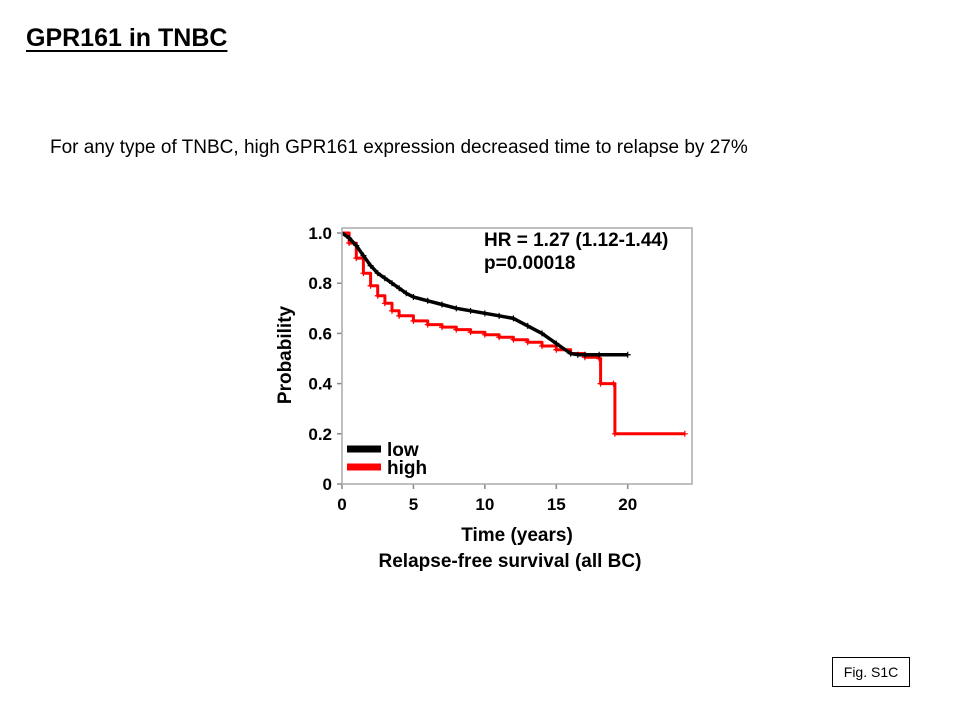  Describe the element at coordinates (576, 240) in the screenshot. I see `hr-annotation: HR = 1.27 (1.12-1.44)` at that location.